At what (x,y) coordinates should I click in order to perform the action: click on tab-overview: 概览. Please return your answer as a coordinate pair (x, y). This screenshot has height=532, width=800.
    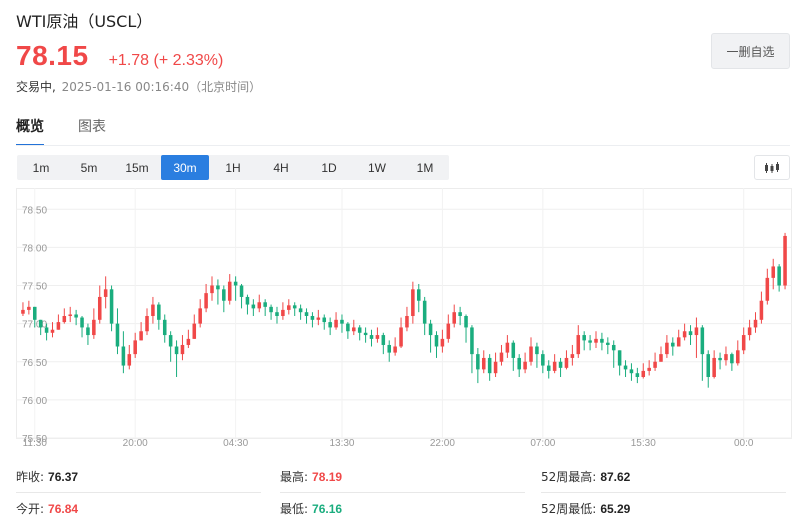
    Looking at the image, I should click on (30, 131).